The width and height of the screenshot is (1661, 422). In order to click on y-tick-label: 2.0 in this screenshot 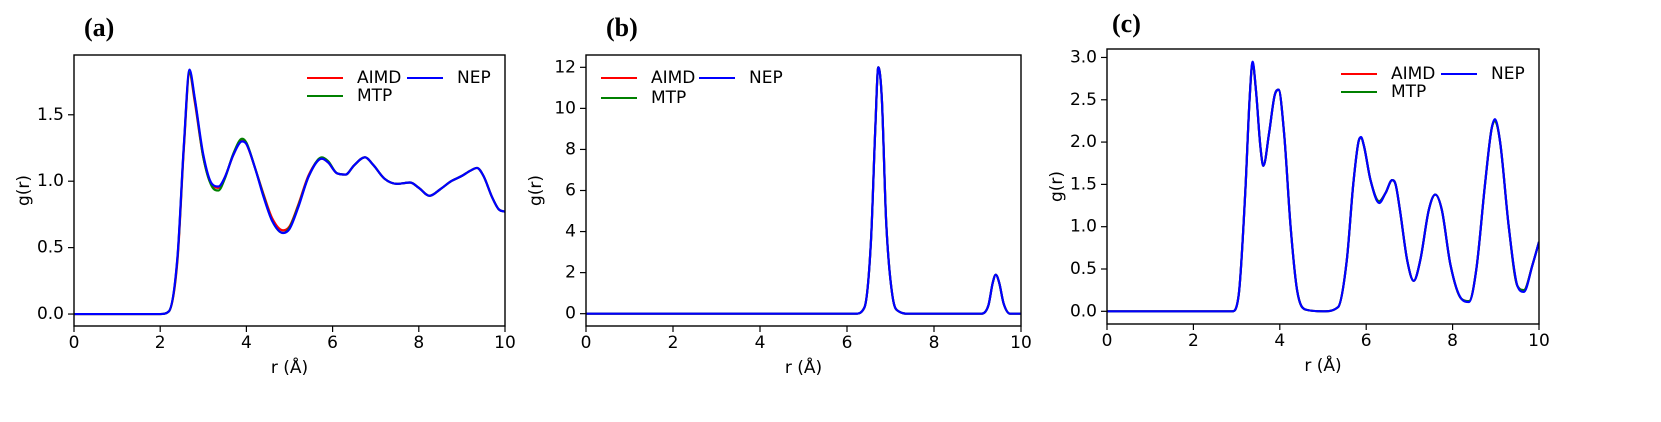, I will do `click(1083, 142)`.